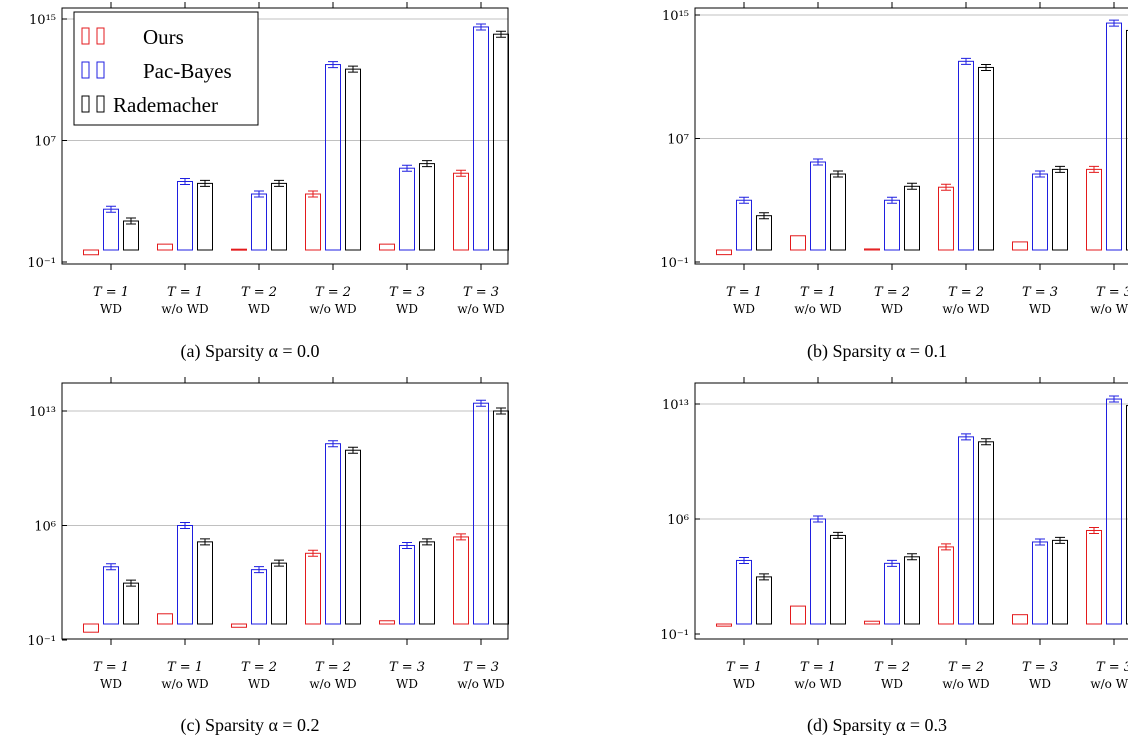  I want to click on legend-box, so click(166, 68).